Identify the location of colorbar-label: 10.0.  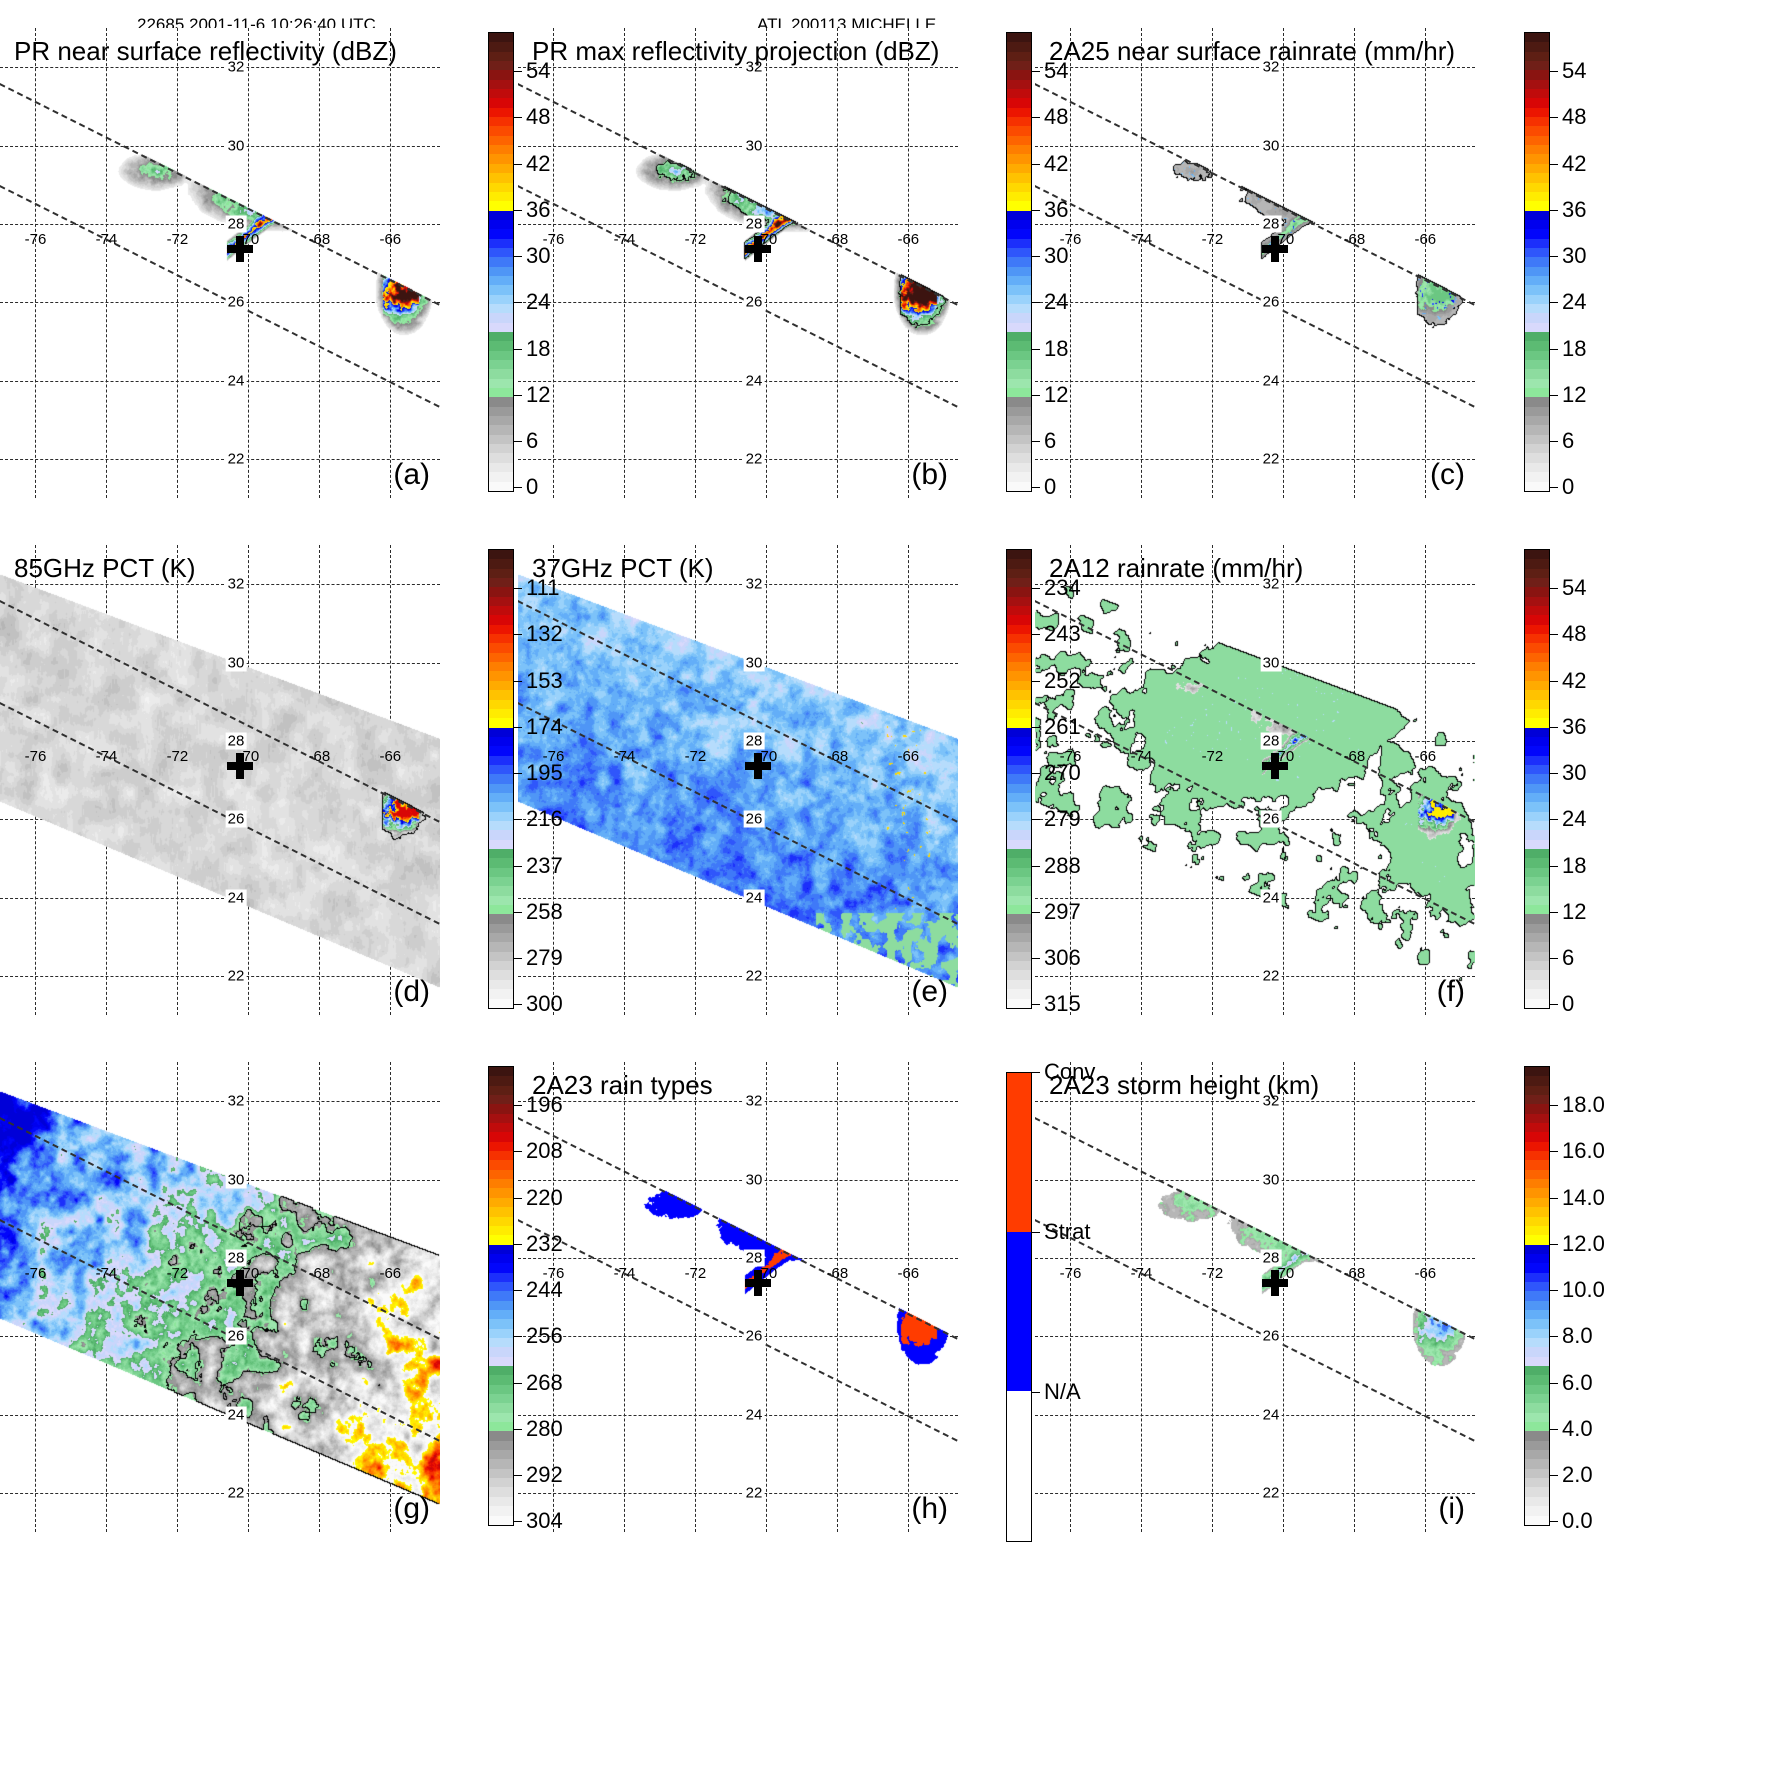
(1583, 1290).